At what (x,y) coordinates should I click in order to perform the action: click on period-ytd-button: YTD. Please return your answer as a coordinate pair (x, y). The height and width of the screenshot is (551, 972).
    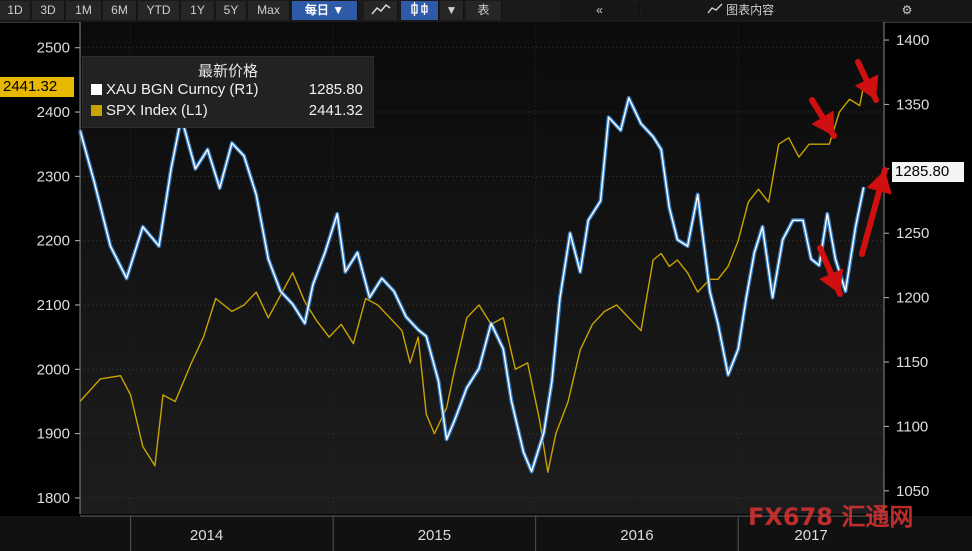
    Looking at the image, I should click on (159, 10).